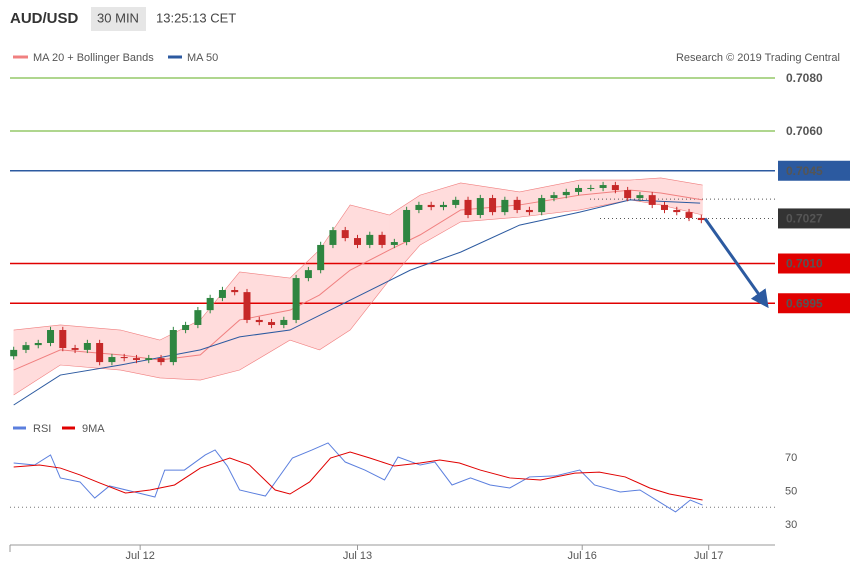 Image resolution: width=850 pixels, height=576 pixels. Describe the element at coordinates (708, 556) in the screenshot. I see `x-tick-label: Jul 17` at that location.